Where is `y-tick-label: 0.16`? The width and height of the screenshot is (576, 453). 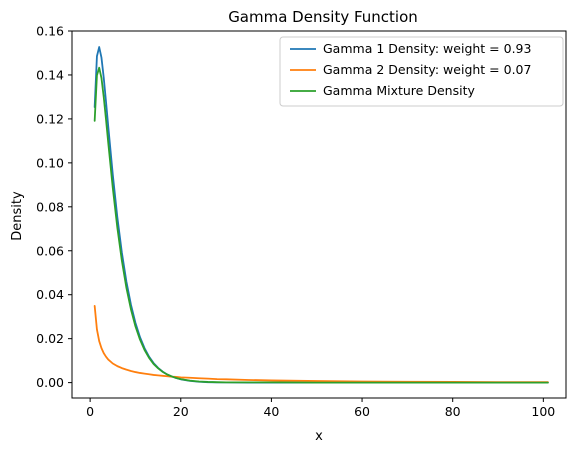 y-tick-label: 0.16 is located at coordinates (50, 31).